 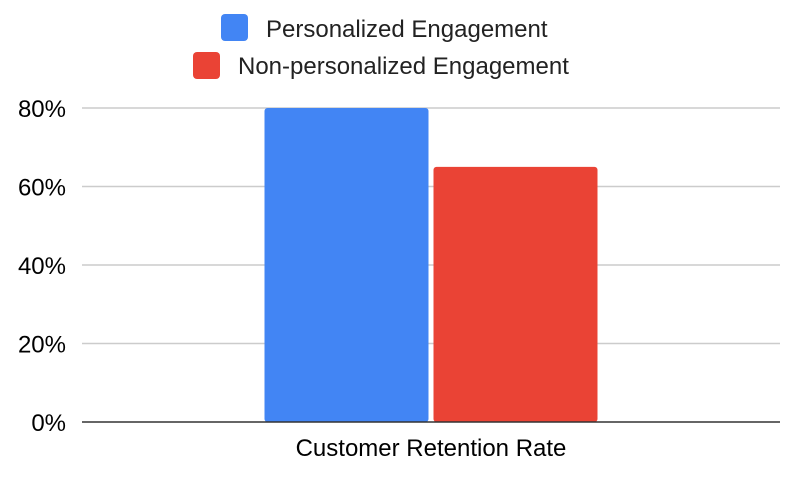 What do you see at coordinates (42, 109) in the screenshot?
I see `y-tick-label: 80%` at bounding box center [42, 109].